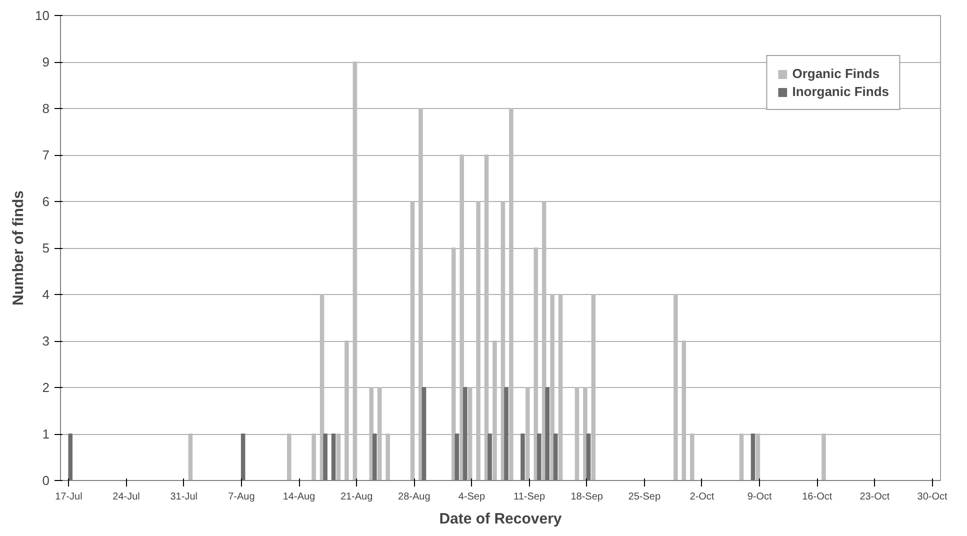 This screenshot has height=536, width=967. I want to click on x-tick-label: 16-Oct, so click(817, 497).